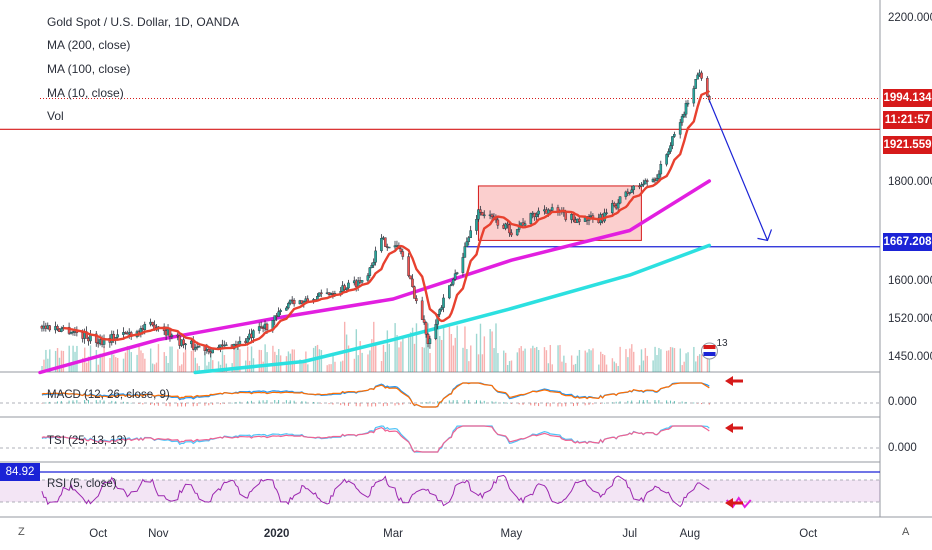 Image resolution: width=932 pixels, height=550 pixels. Describe the element at coordinates (82, 484) in the screenshot. I see `rsi-label: RSI (5, close)` at that location.